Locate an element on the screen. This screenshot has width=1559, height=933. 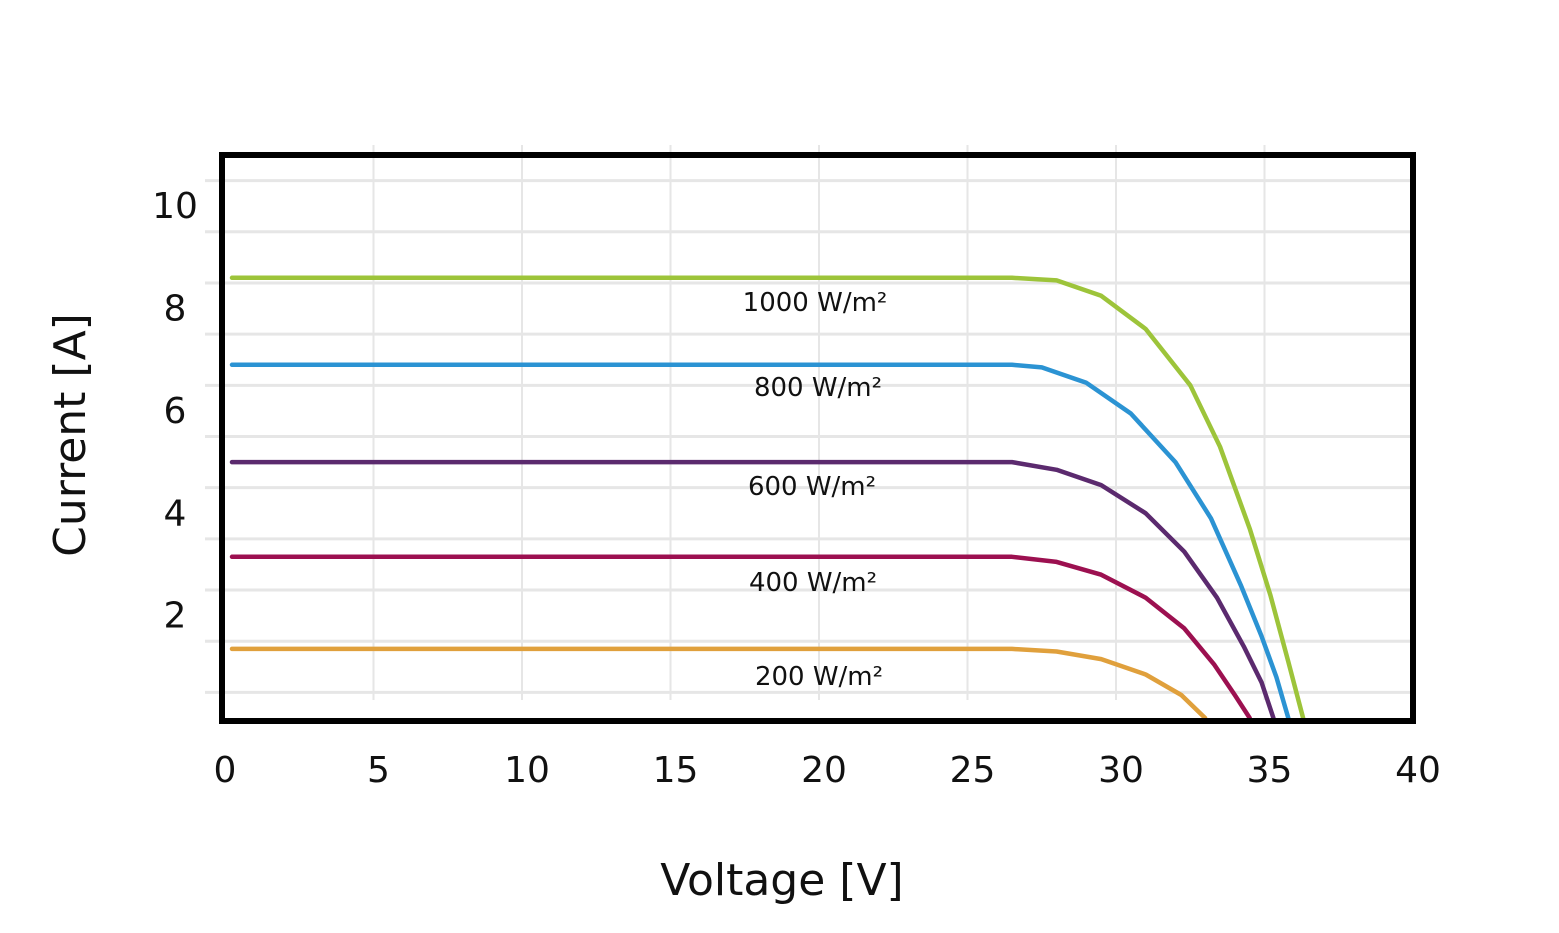
x-tick-label: 40 is located at coordinates (1418, 770).